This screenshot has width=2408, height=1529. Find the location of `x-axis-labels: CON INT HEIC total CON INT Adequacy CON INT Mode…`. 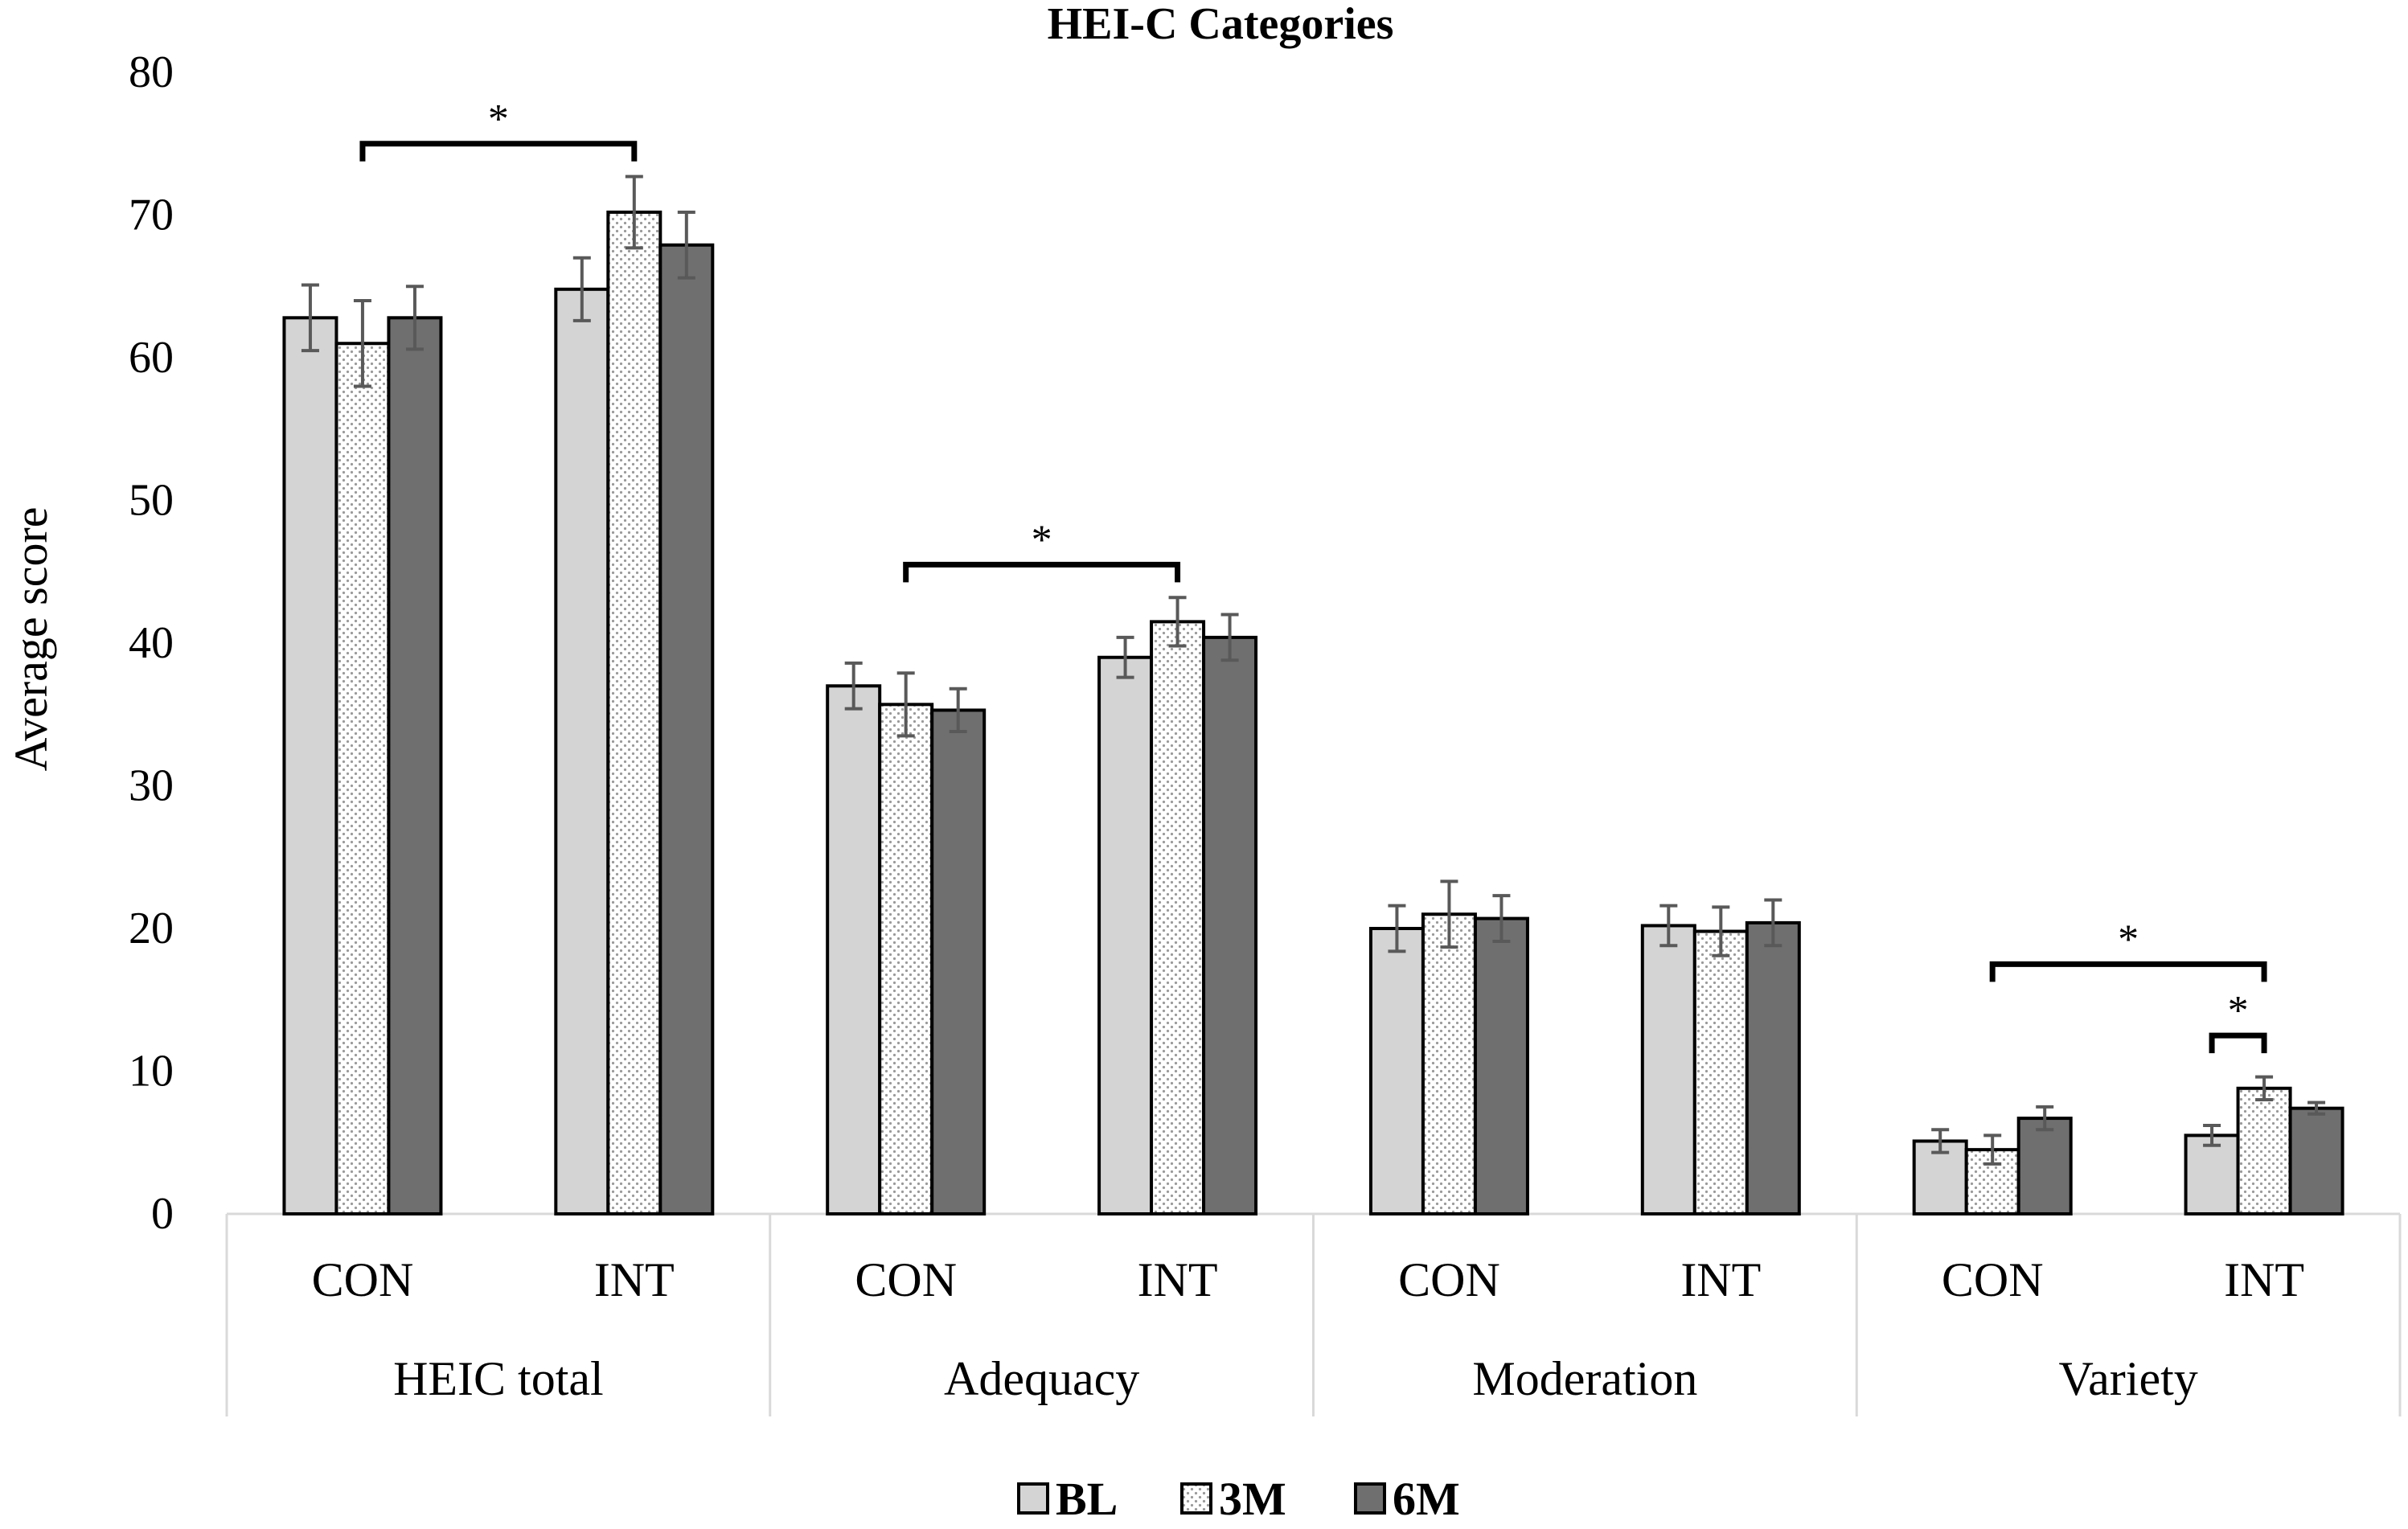

x-axis-labels: CON INT HEIC total CON INT Adequacy CON INT Mode… is located at coordinates (1308, 1329).